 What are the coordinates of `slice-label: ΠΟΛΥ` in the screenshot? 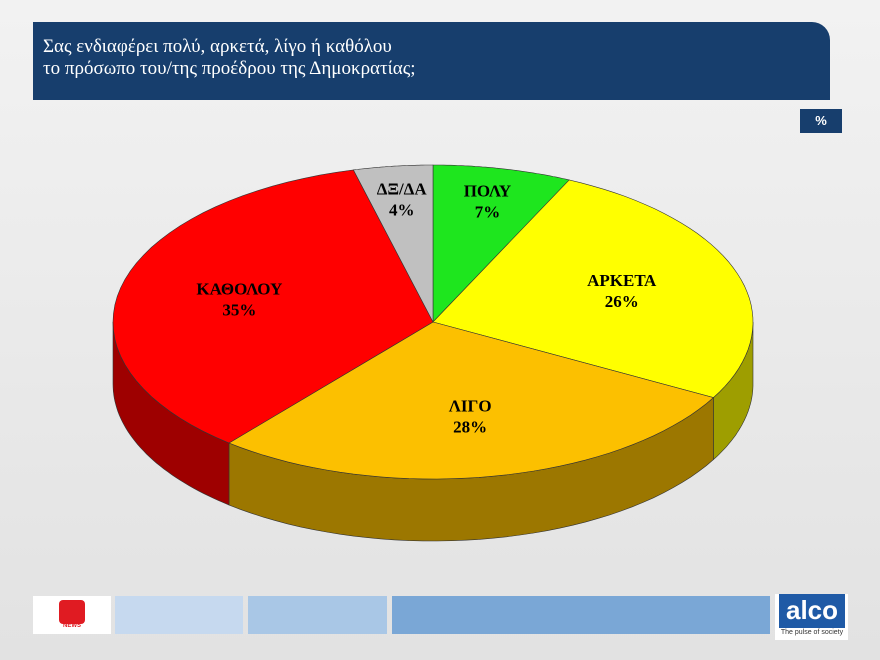 It's located at (488, 190).